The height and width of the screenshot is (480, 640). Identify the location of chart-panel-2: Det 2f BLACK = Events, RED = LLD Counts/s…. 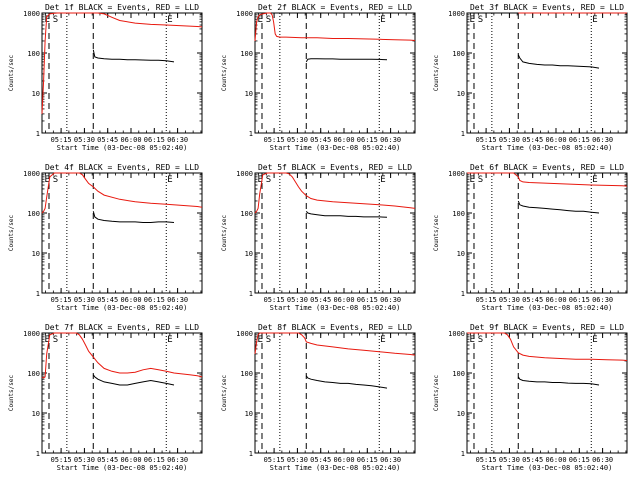
(318, 77).